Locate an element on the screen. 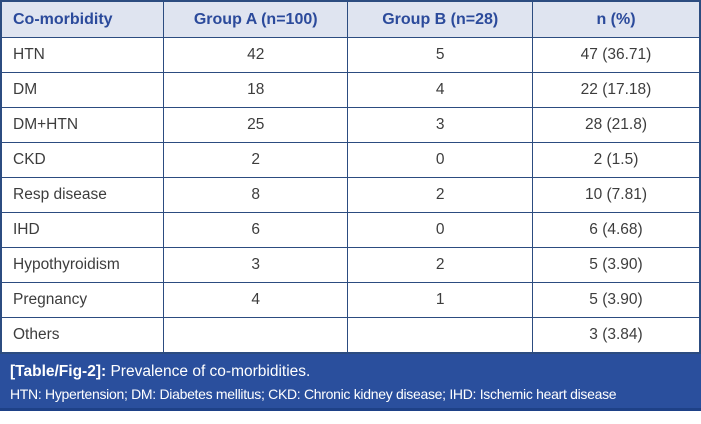  cell-group-a: 2 is located at coordinates (255, 160).